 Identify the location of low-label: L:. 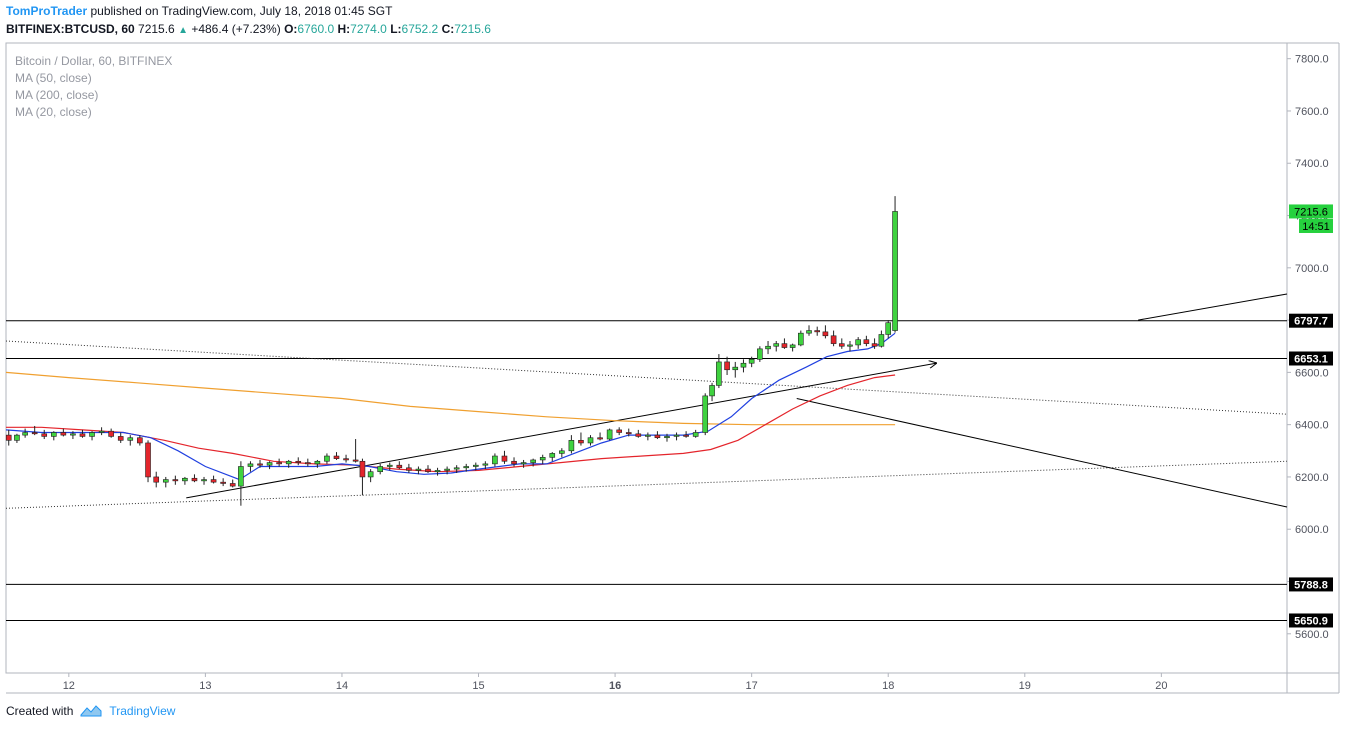
(396, 29).